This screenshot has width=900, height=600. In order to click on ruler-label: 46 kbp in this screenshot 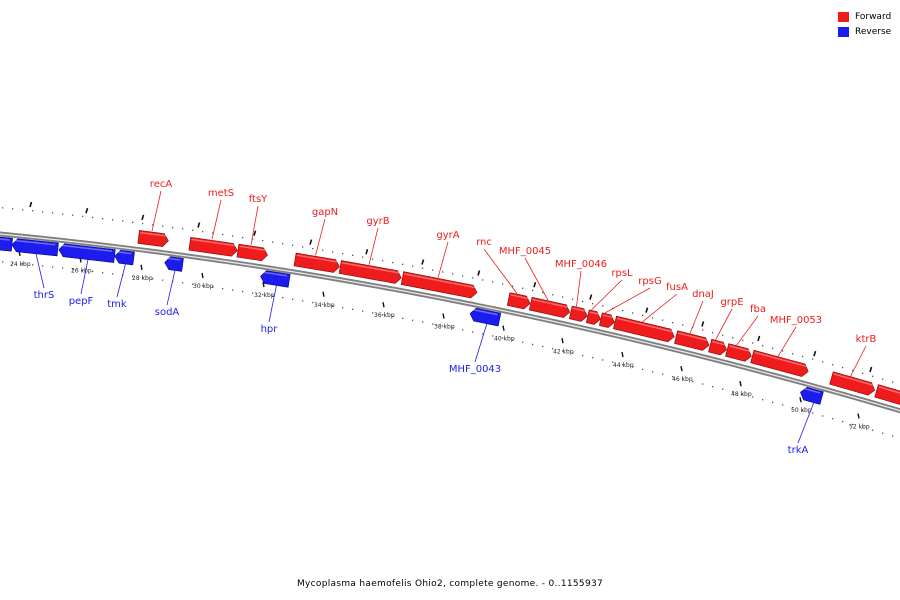, I will do `click(682, 379)`.